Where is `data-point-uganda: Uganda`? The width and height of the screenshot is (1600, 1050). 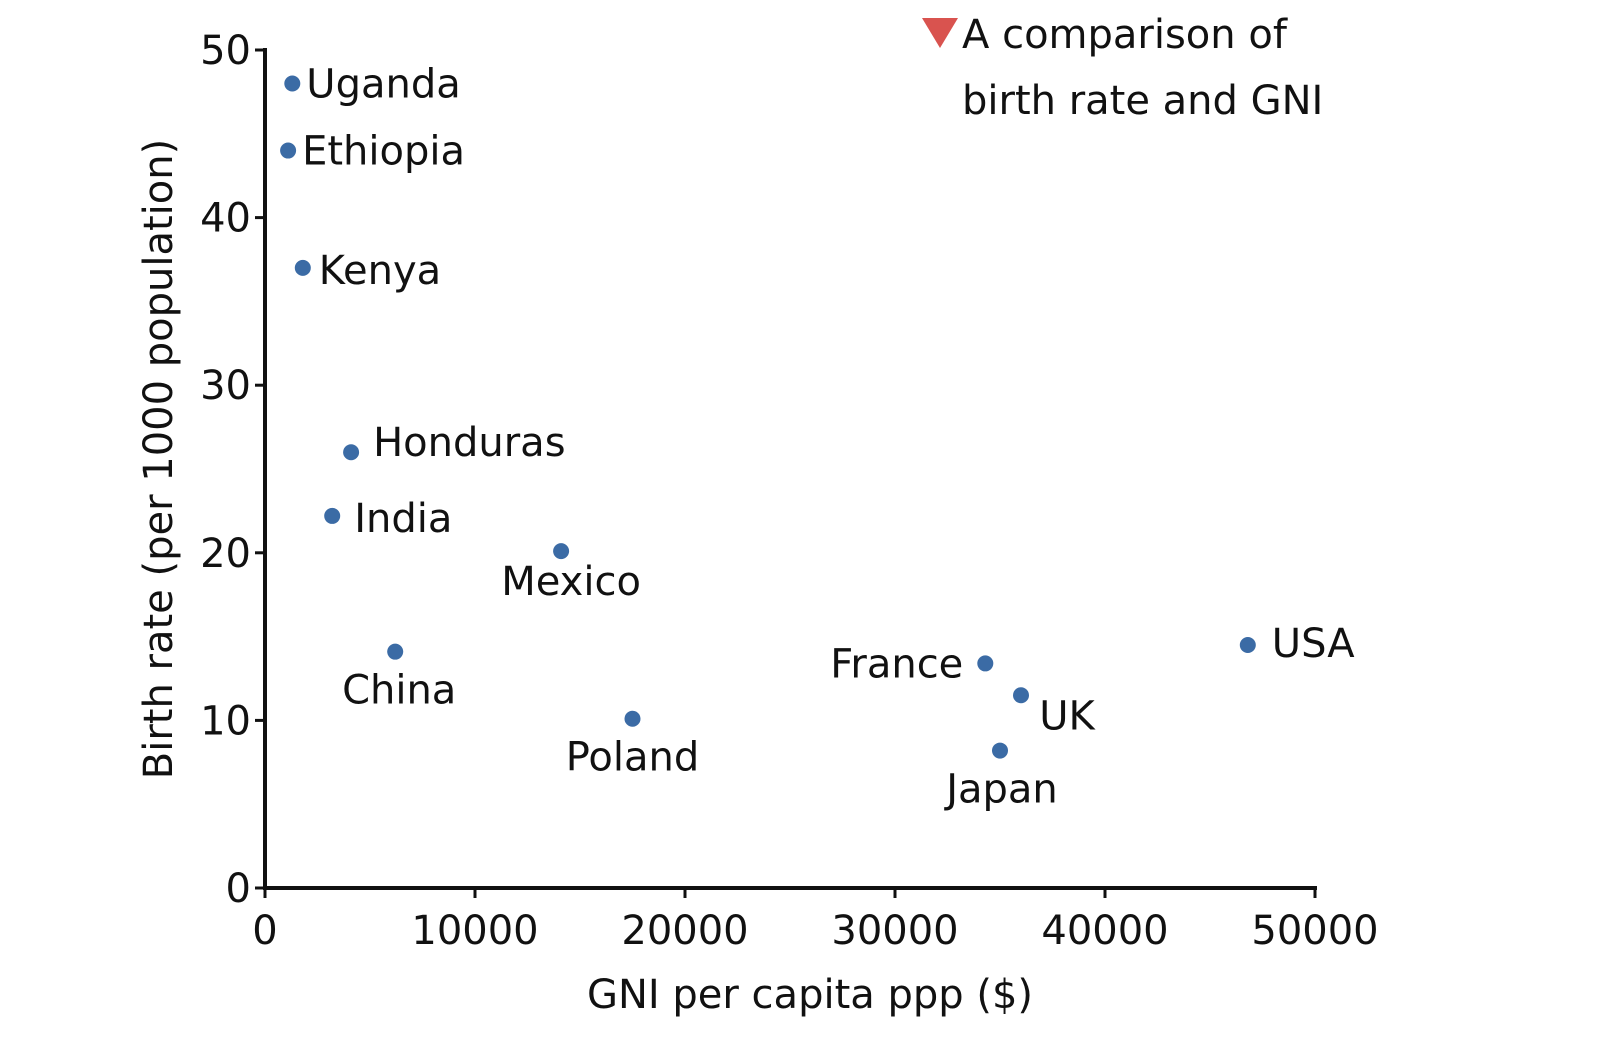
data-point-uganda: Uganda is located at coordinates (372, 85).